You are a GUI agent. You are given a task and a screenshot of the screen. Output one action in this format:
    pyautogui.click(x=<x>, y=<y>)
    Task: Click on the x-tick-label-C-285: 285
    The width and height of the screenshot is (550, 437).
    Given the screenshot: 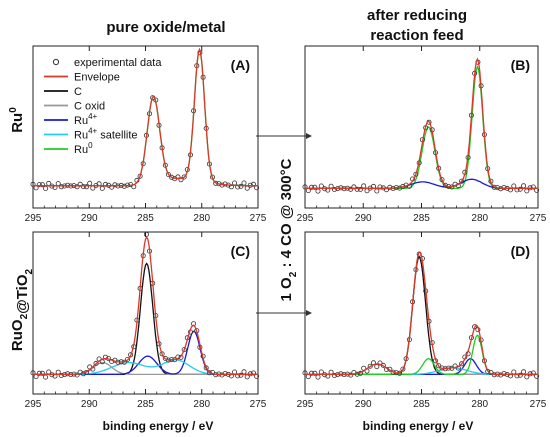 What is the action you would take?
    pyautogui.click(x=145, y=404)
    